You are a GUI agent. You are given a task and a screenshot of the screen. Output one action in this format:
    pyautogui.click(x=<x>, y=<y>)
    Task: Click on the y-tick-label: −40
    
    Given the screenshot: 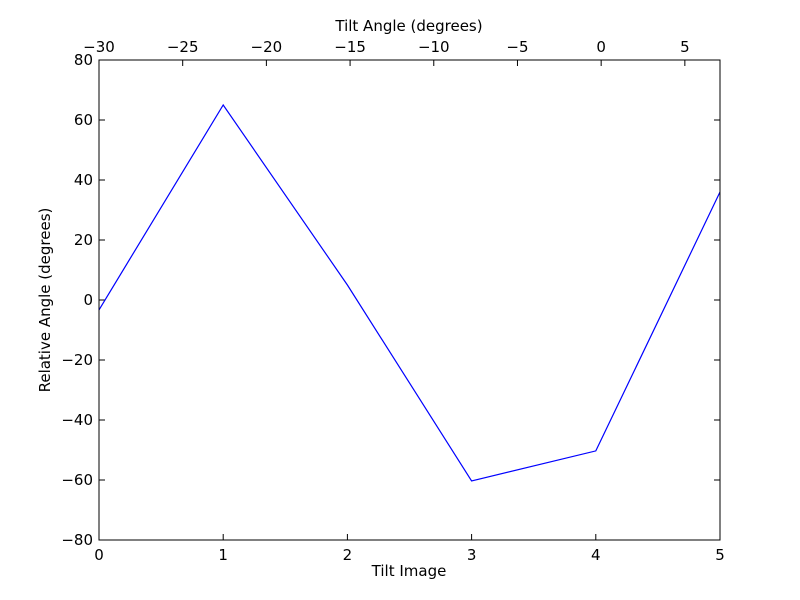 What is the action you would take?
    pyautogui.click(x=77, y=420)
    